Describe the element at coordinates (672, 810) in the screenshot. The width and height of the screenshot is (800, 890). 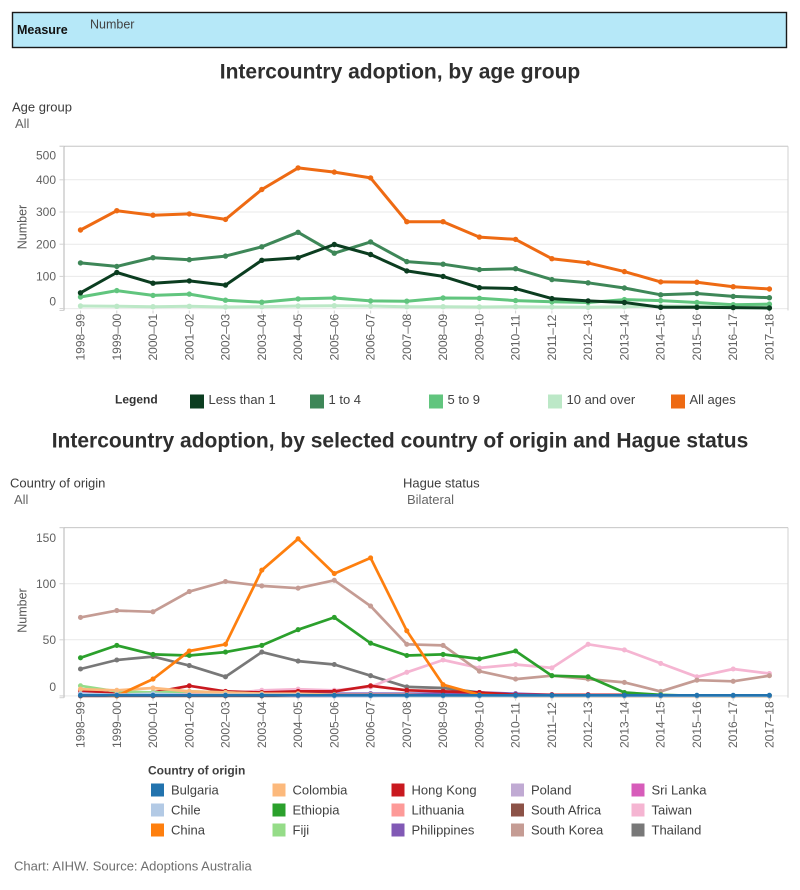
I see `svg-text: Taiwan` at that location.